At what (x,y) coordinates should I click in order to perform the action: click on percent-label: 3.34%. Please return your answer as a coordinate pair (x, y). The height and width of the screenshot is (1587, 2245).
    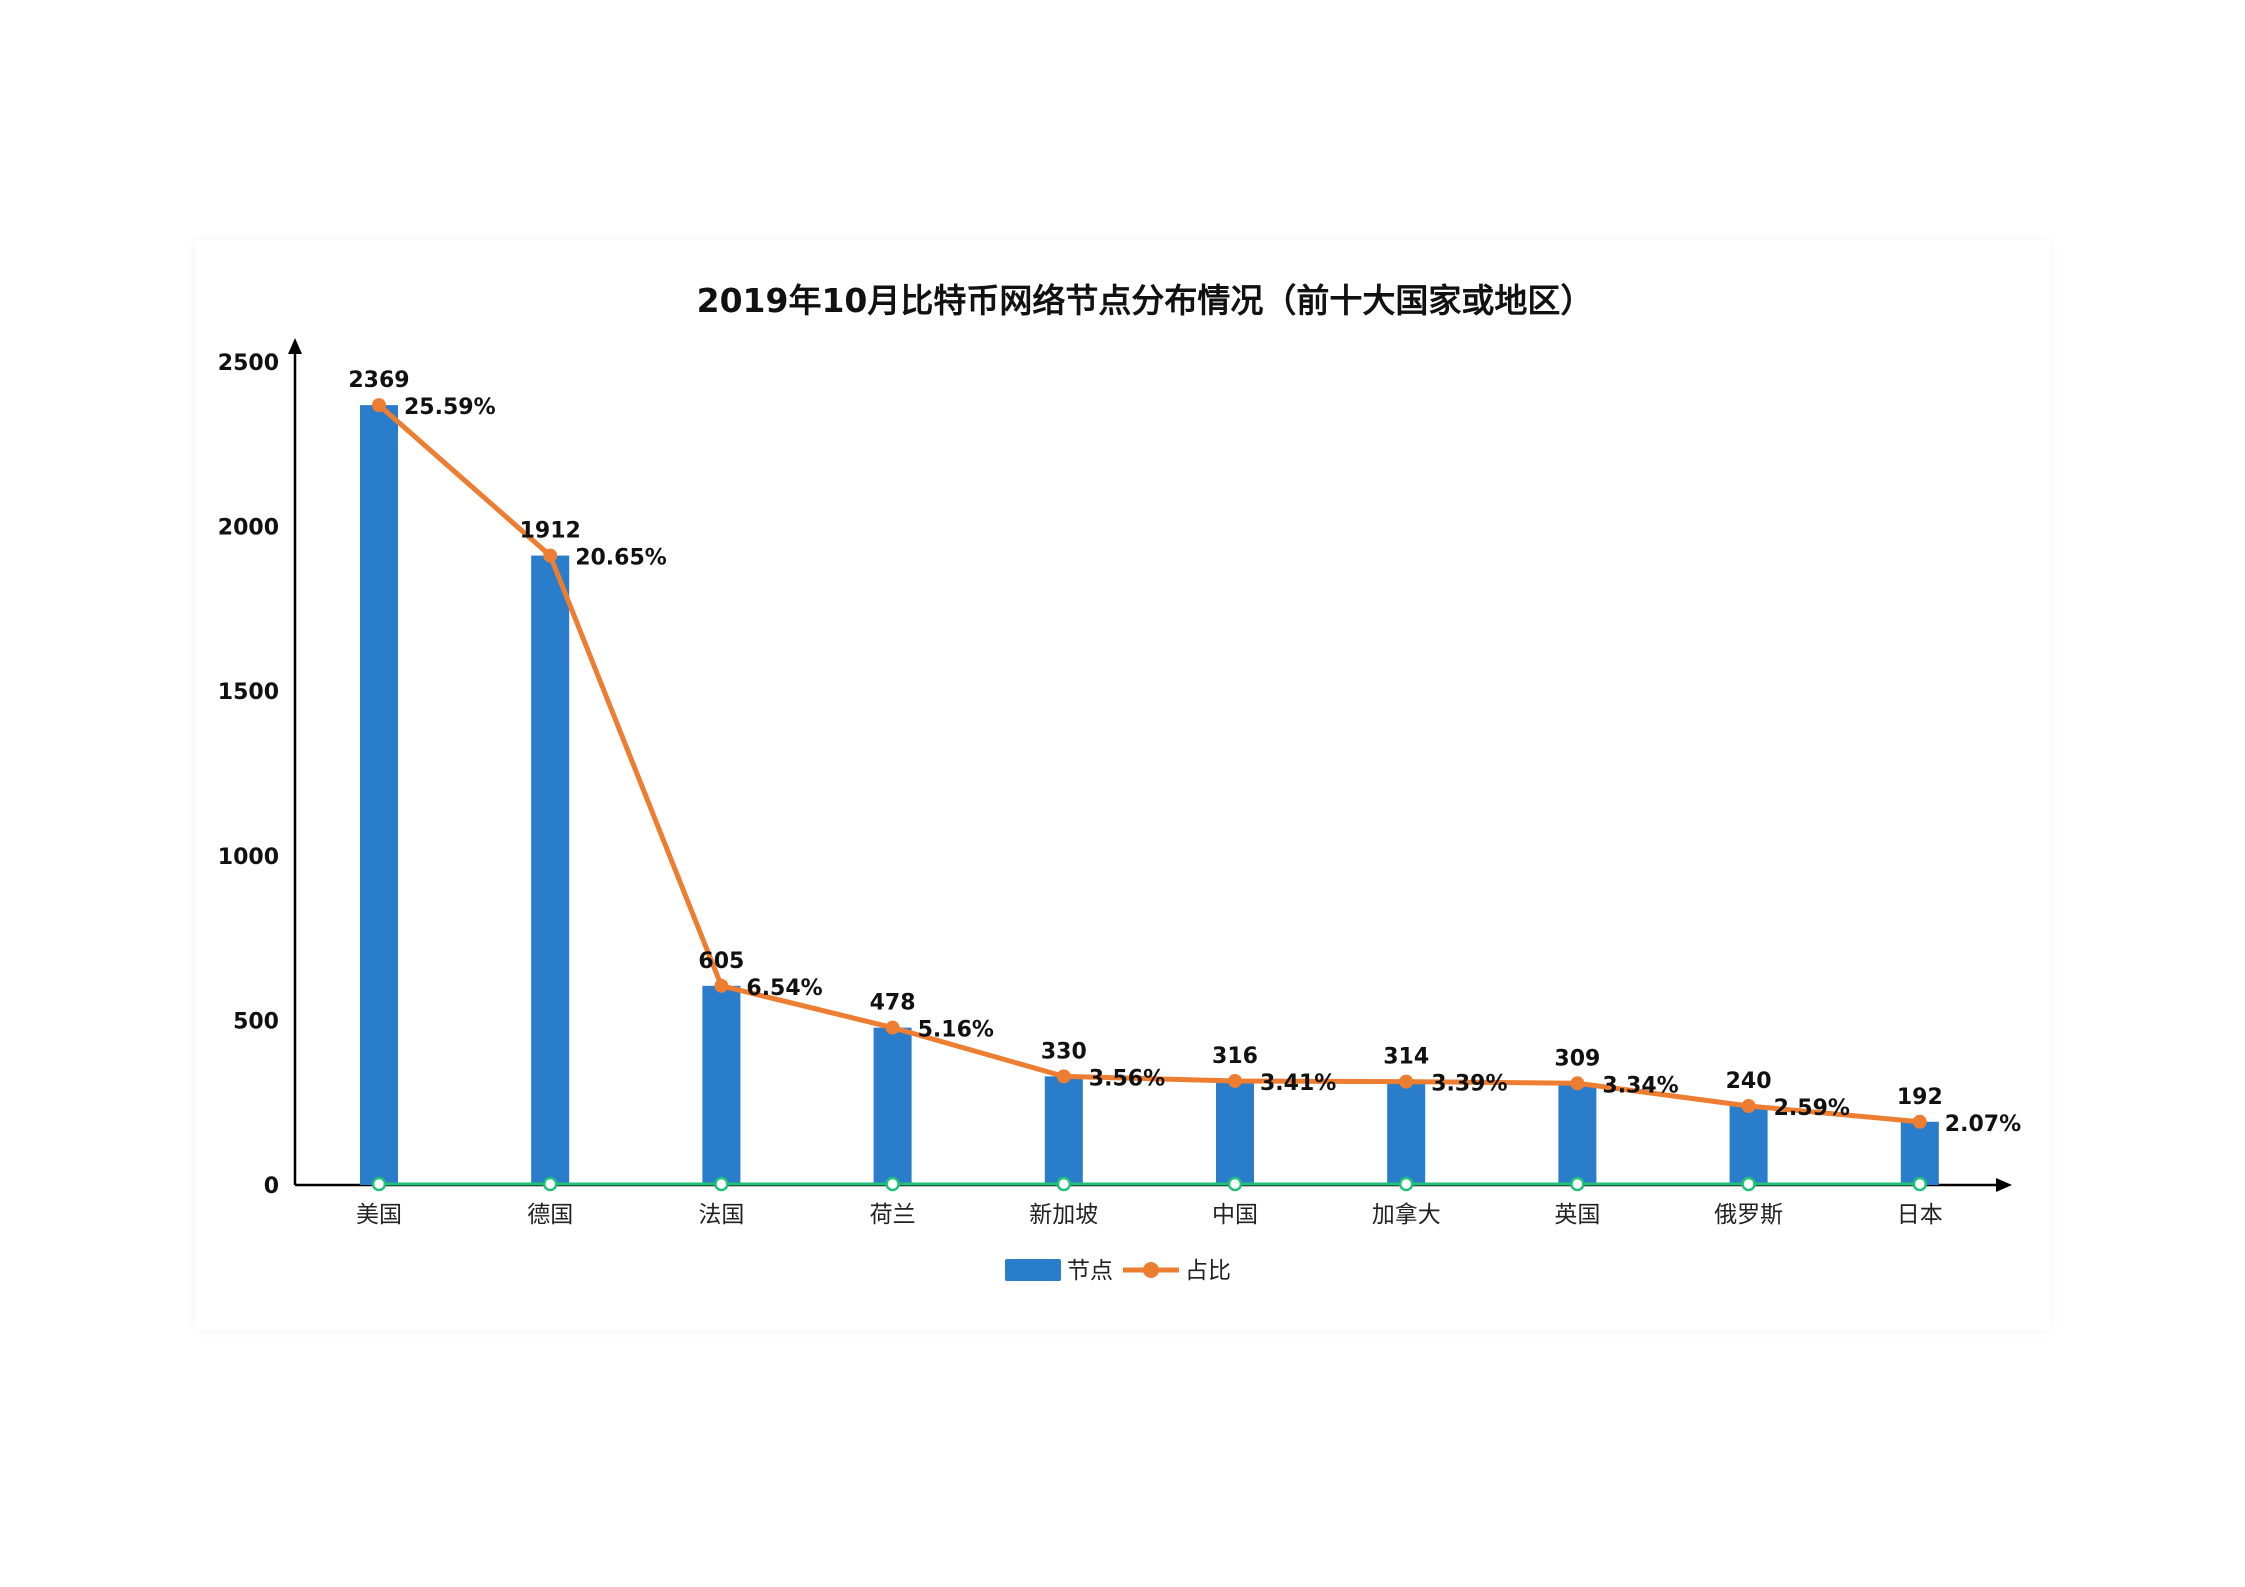
    Looking at the image, I should click on (1640, 1085).